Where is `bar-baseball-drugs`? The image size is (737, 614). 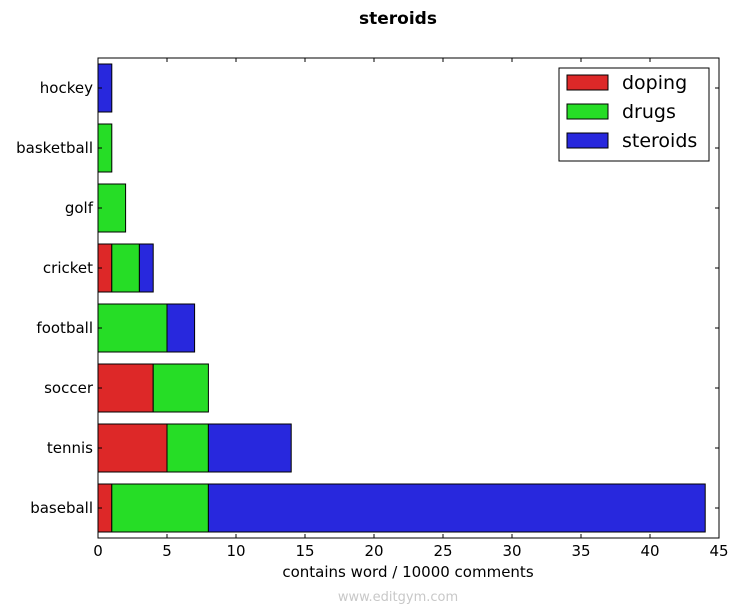
bar-baseball-drugs is located at coordinates (160, 508).